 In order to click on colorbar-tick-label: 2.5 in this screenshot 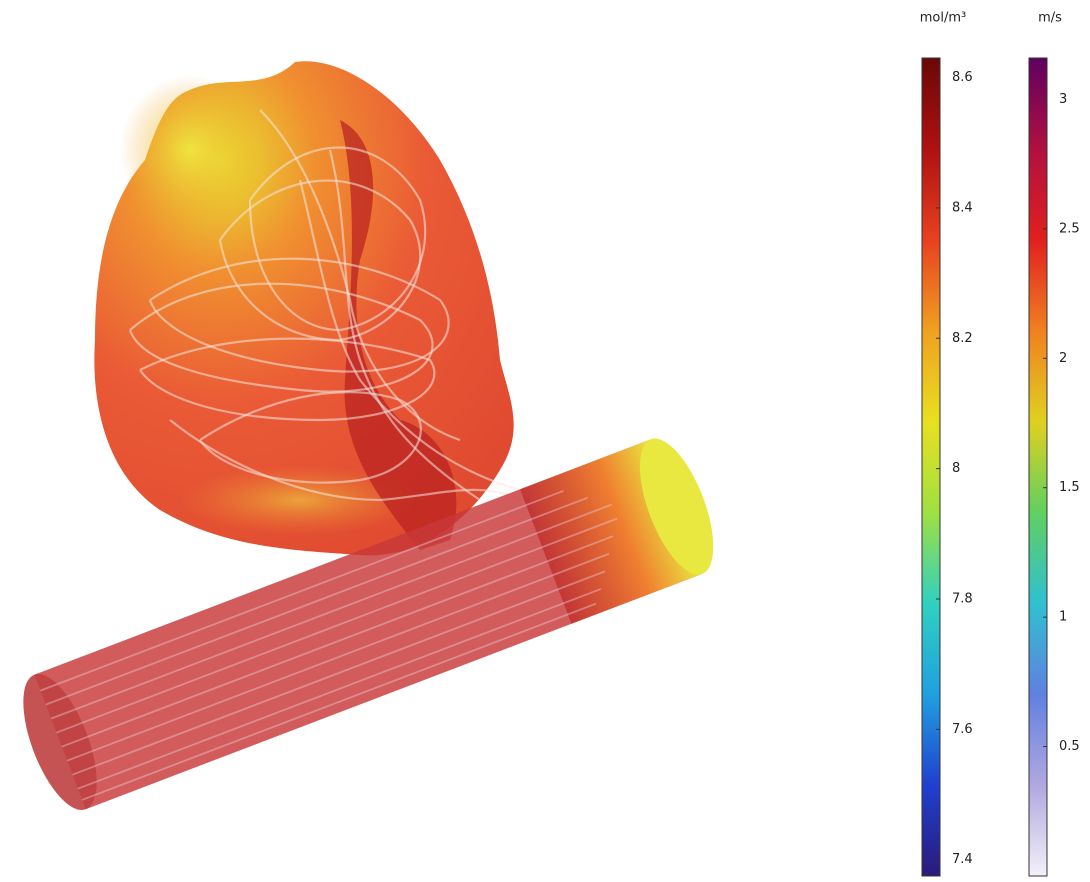, I will do `click(1069, 228)`.